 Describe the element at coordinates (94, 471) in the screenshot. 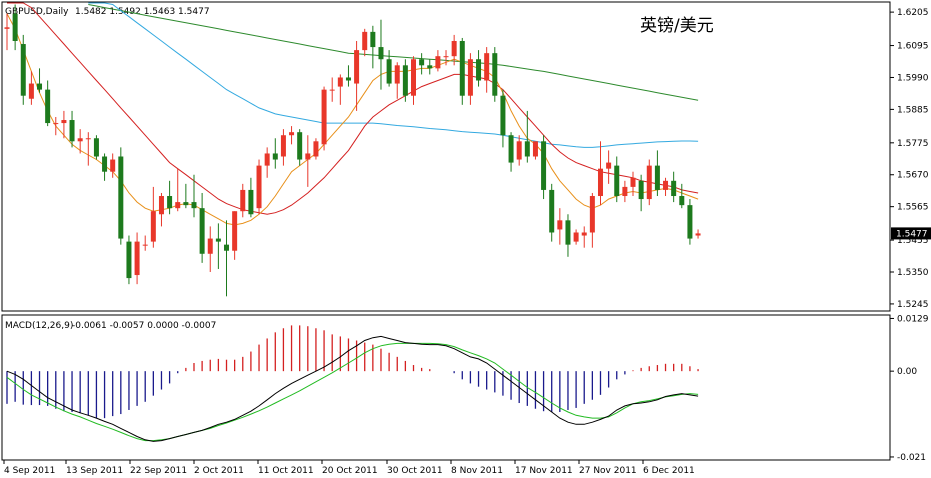

I see `x-tick-label: 13 Sep 2011` at that location.